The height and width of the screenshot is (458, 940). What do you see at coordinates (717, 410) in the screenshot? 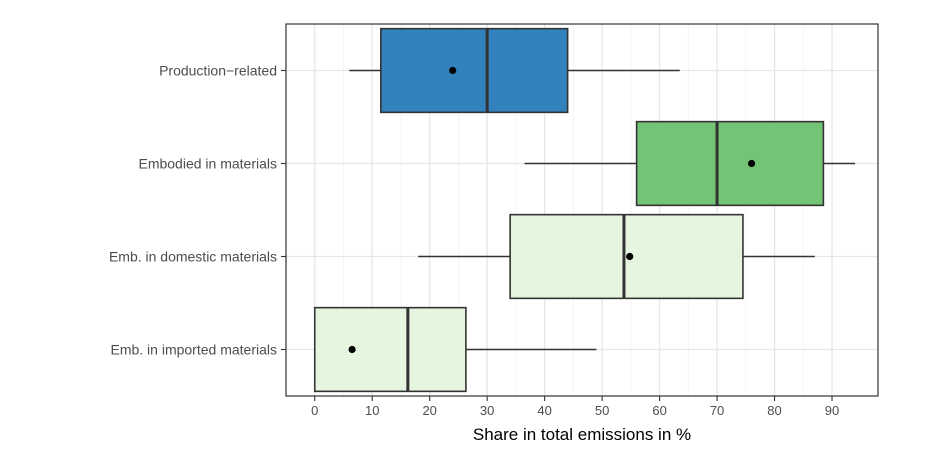
I see `x-tick-label: 70` at bounding box center [717, 410].